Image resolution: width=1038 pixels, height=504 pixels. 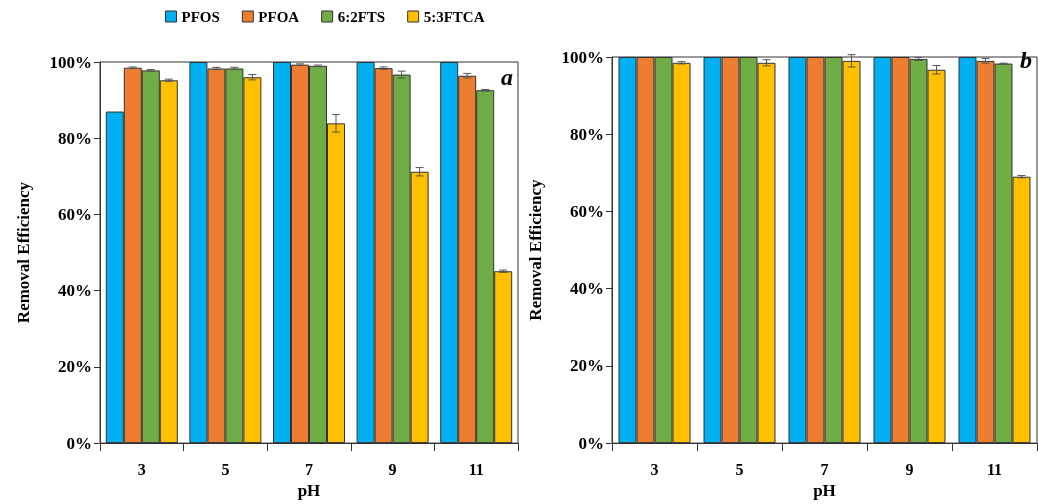 I want to click on legend-label: PFOS, so click(x=200, y=16).